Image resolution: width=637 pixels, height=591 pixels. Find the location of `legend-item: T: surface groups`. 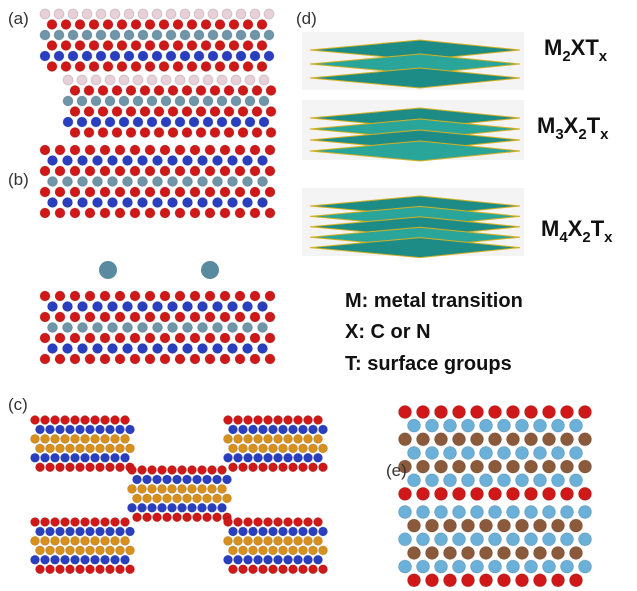

legend-item: T: surface groups is located at coordinates (428, 364).